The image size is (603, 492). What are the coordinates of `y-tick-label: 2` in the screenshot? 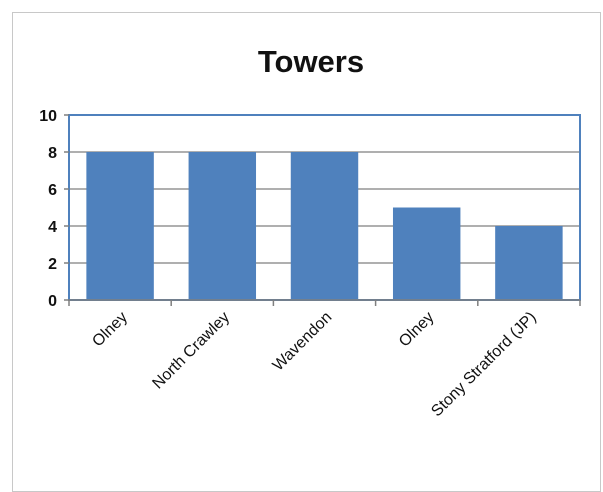 It's located at (52, 264).